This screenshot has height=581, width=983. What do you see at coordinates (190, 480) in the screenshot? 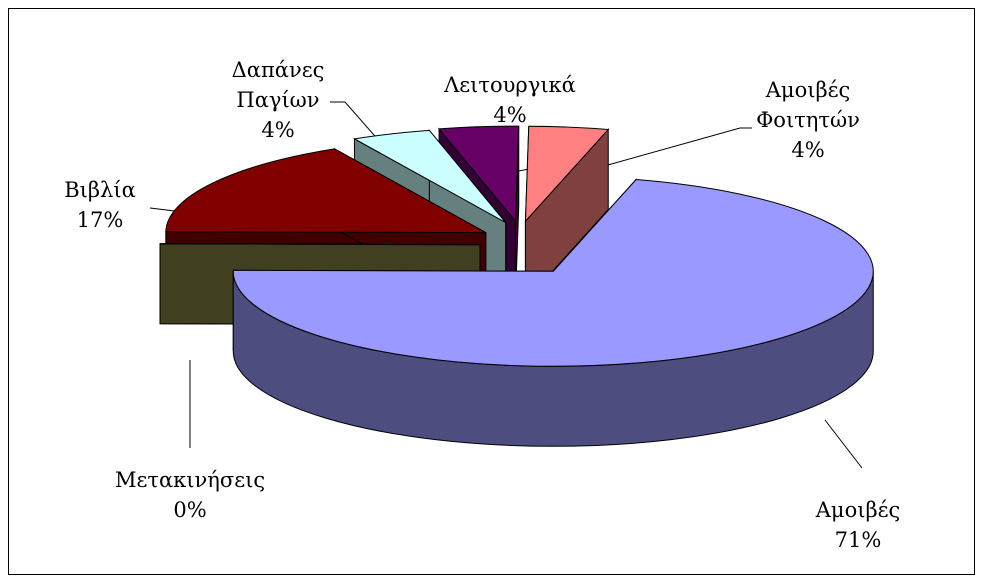
I see `category-label: Μετακινήσεις` at bounding box center [190, 480].